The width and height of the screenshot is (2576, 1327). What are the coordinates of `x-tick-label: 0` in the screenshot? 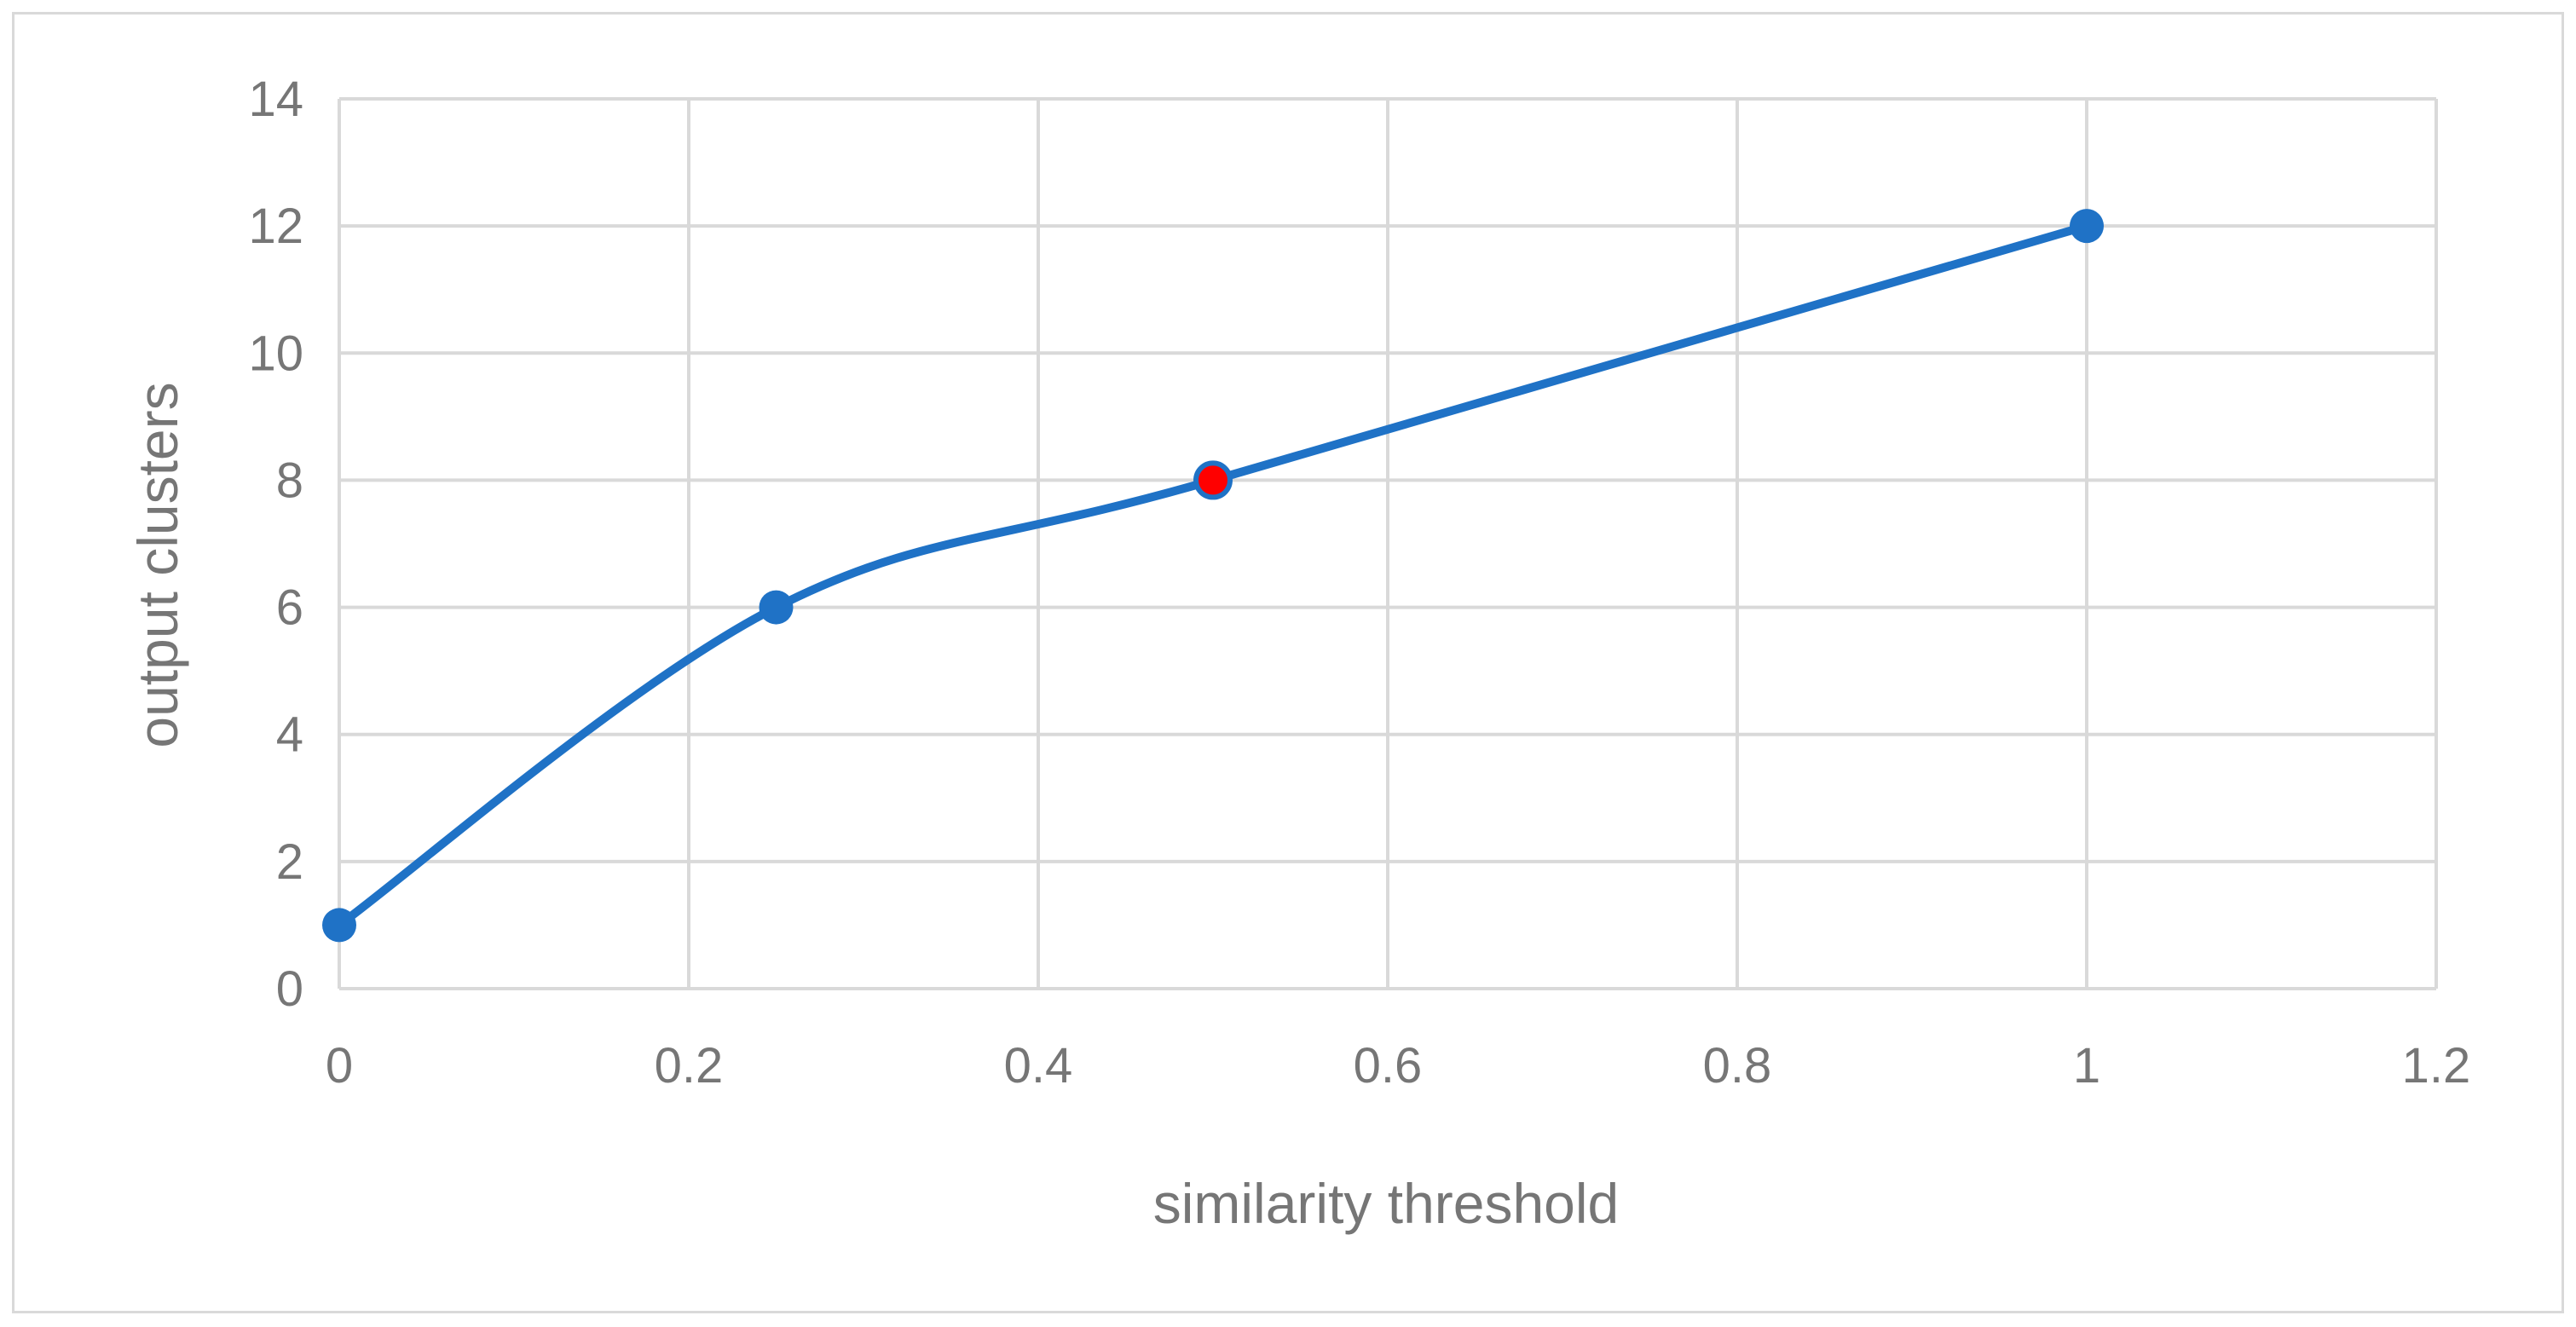 It's located at (339, 1065).